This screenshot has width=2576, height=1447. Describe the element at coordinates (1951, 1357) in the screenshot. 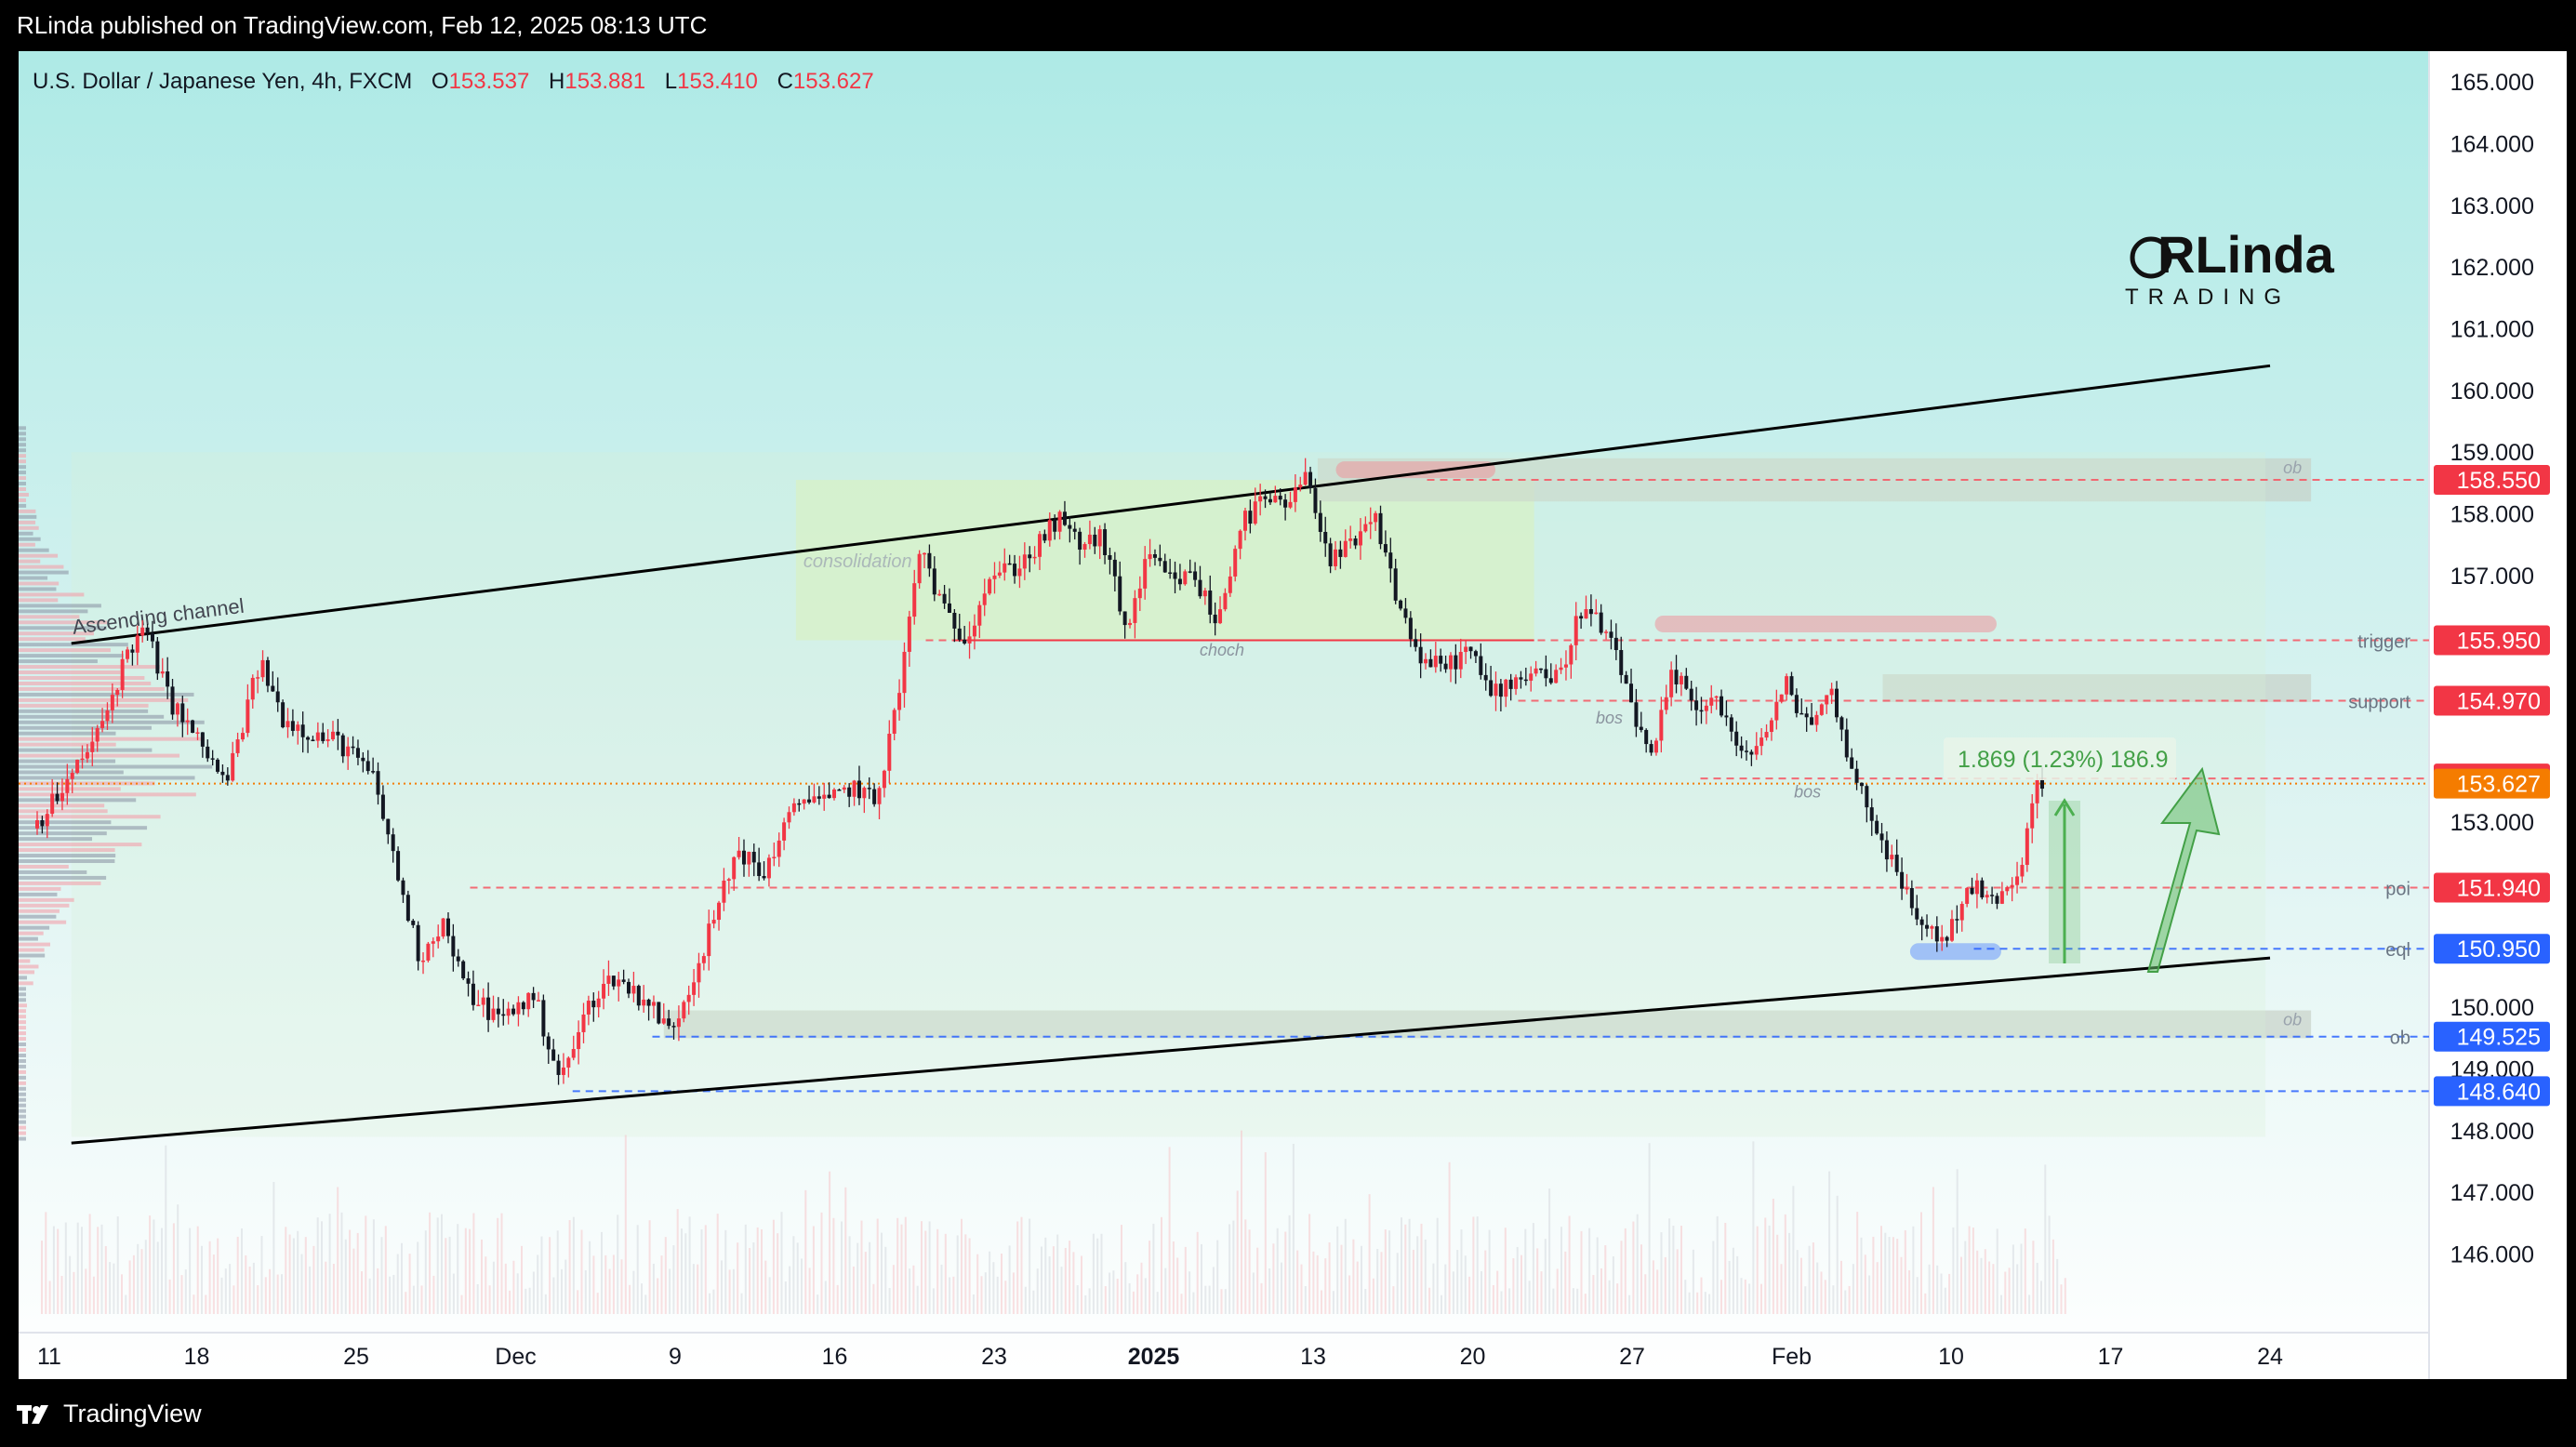

I see `x-tick-label: 10` at that location.